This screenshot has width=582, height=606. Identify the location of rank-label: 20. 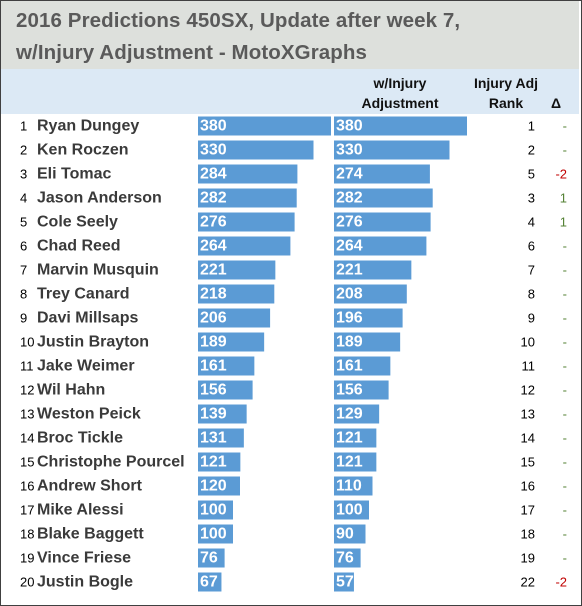
(27, 582).